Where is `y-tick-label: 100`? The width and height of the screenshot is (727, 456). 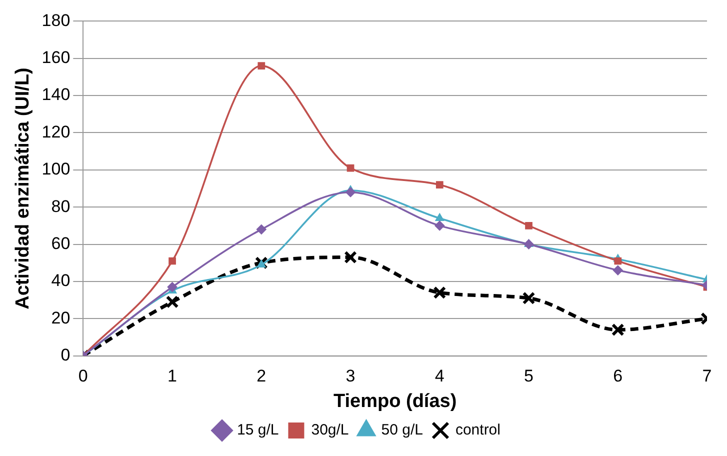
y-tick-label: 100 is located at coordinates (56, 169).